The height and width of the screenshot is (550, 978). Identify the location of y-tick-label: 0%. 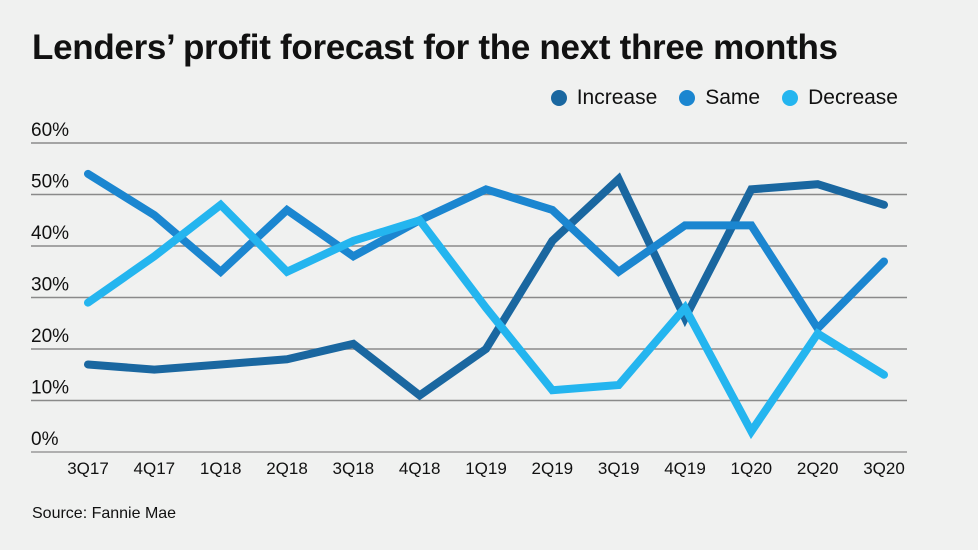
(45, 439).